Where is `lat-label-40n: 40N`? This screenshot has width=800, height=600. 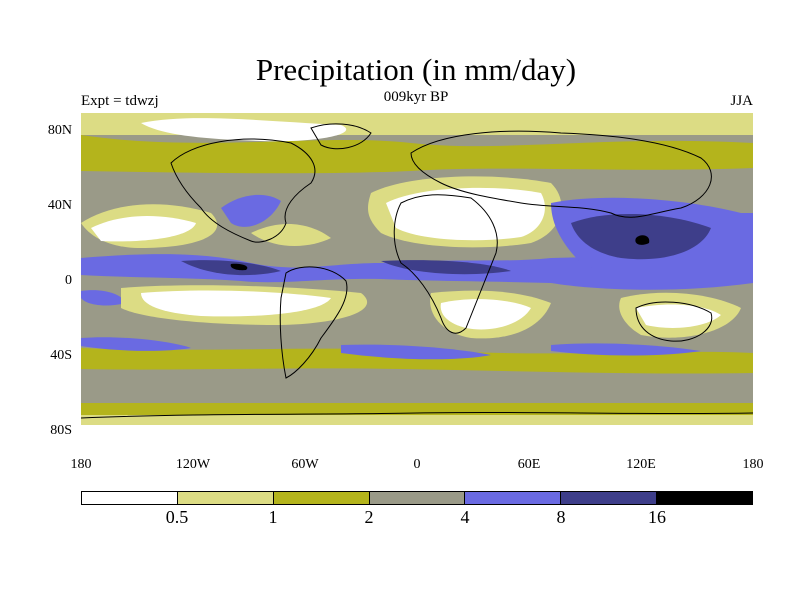 lat-label-40n: 40N is located at coordinates (59, 205).